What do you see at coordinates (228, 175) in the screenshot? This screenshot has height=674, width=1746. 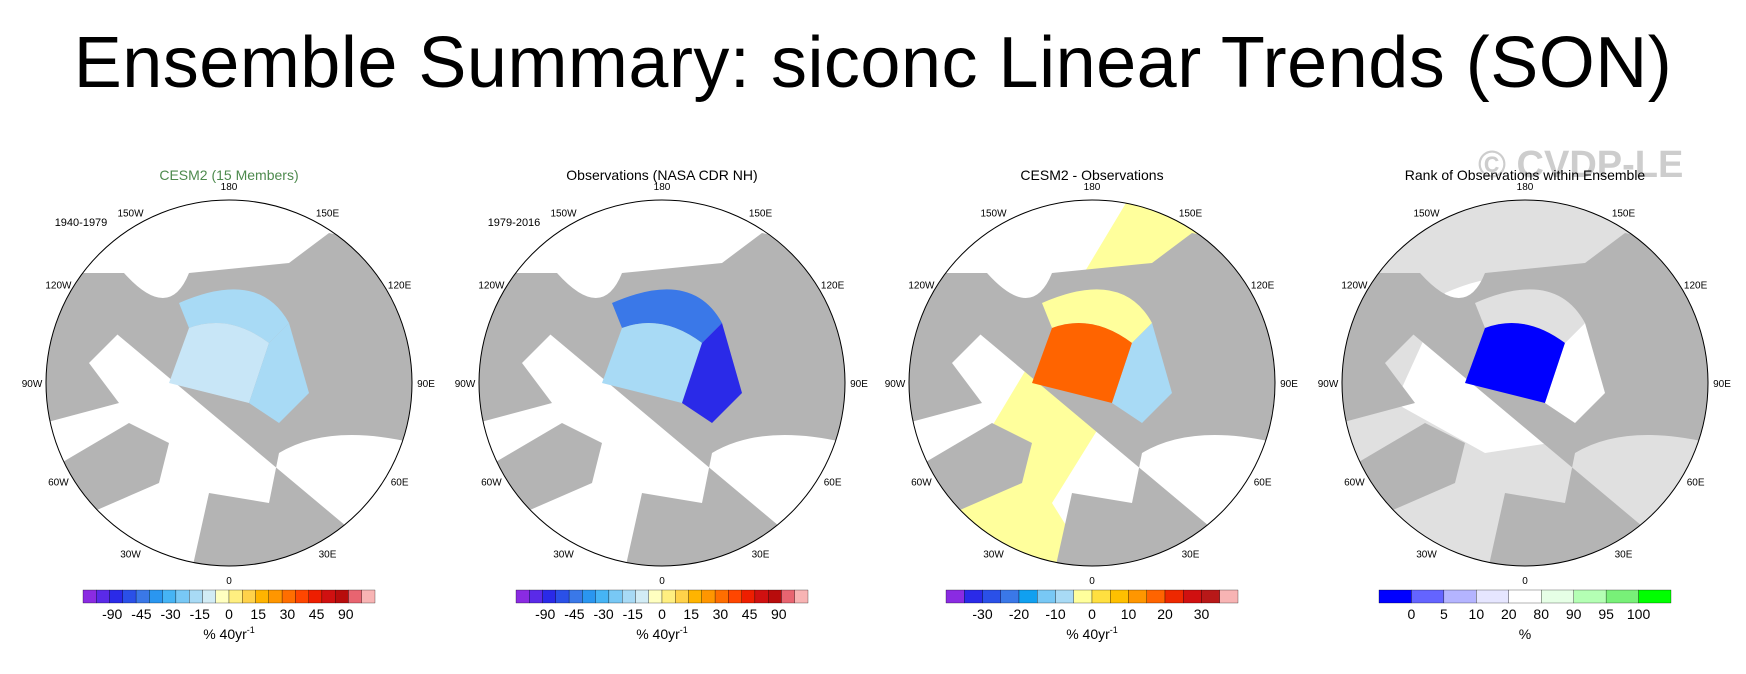 I see `panel-title: CESM2 (15 Members)` at bounding box center [228, 175].